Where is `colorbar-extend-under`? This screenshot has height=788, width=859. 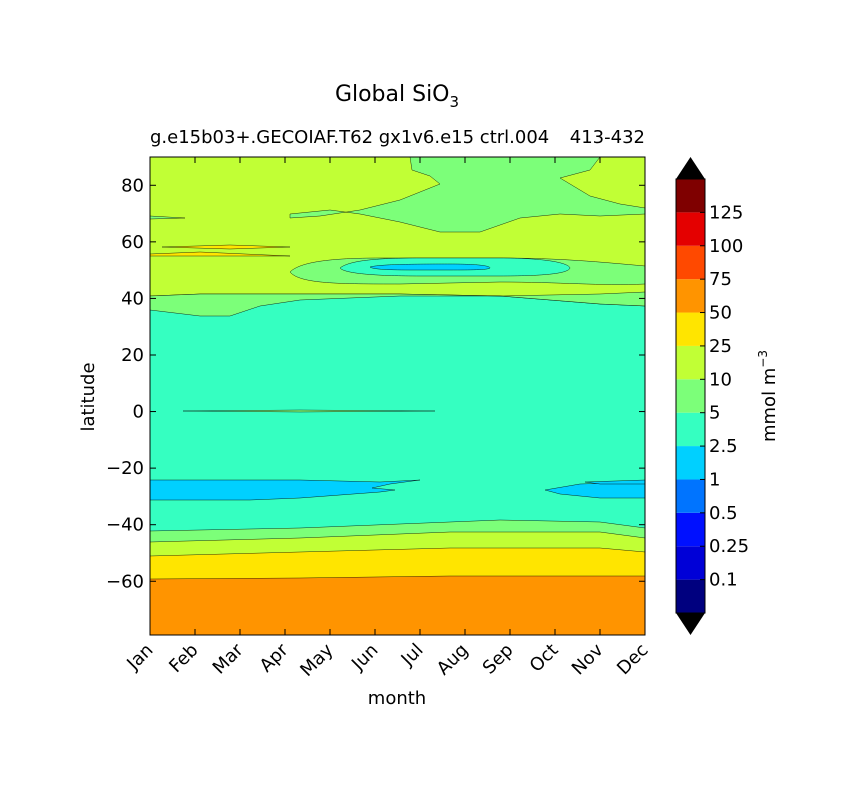 colorbar-extend-under is located at coordinates (690, 624).